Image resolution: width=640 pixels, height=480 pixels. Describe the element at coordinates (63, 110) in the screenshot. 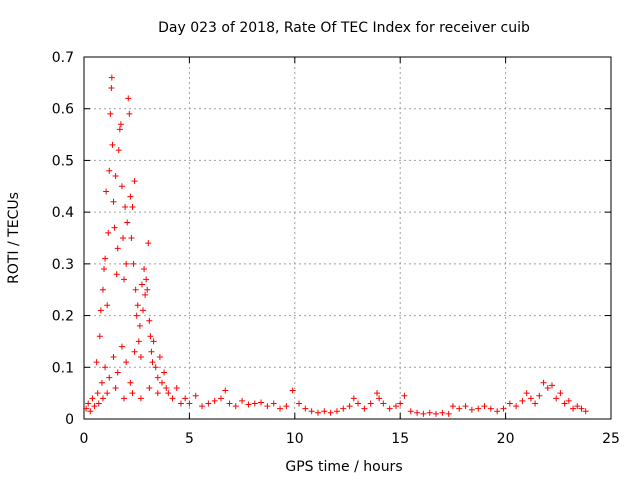

I see `y-tick-label: 0.6` at that location.